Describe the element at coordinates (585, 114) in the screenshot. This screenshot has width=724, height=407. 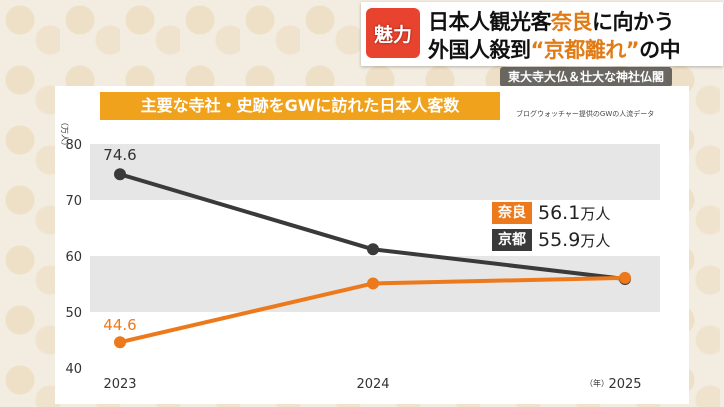
I see `source-note: ブログウォッチャー提供のGWの人流データ` at that location.